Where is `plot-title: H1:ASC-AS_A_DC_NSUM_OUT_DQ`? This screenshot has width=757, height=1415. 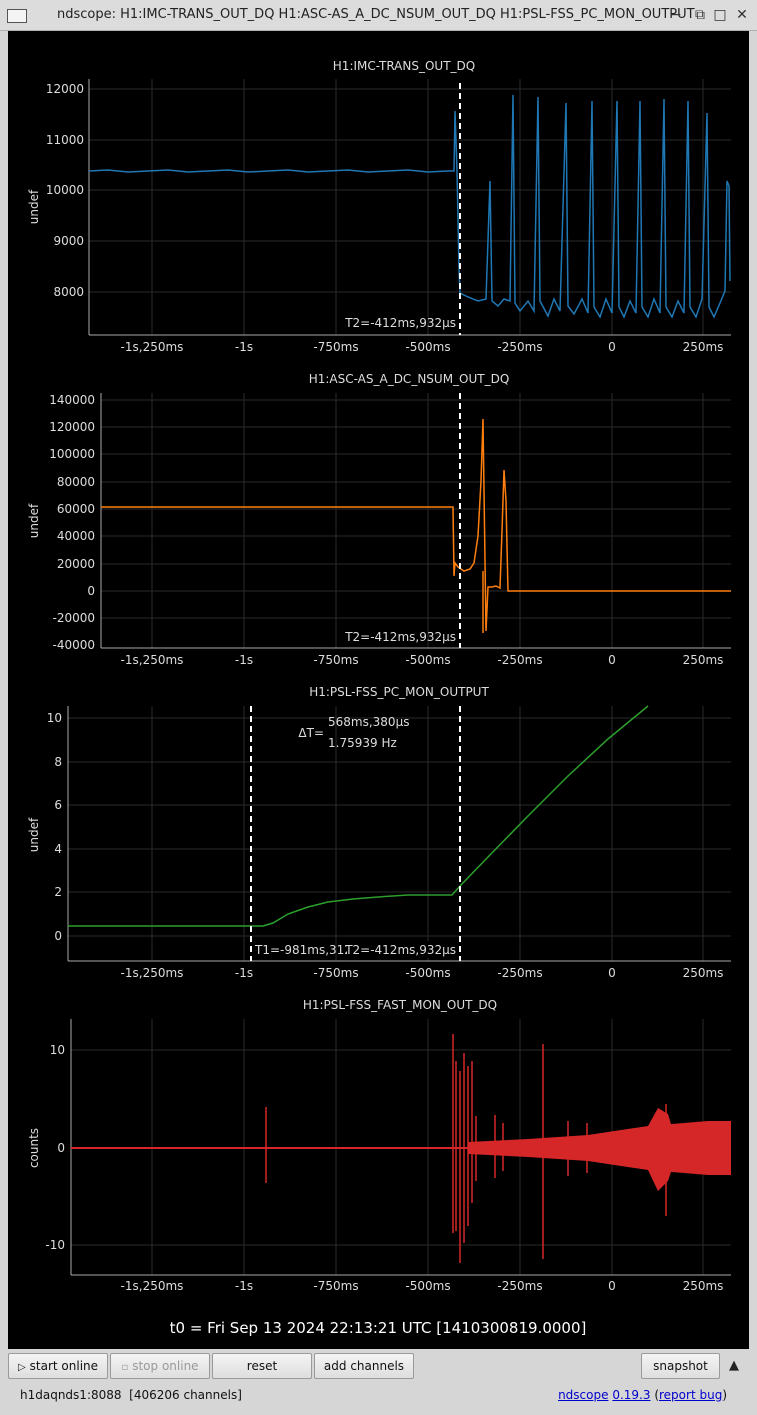
plot-title: H1:ASC-AS_A_DC_NSUM_OUT_DQ is located at coordinates (409, 379).